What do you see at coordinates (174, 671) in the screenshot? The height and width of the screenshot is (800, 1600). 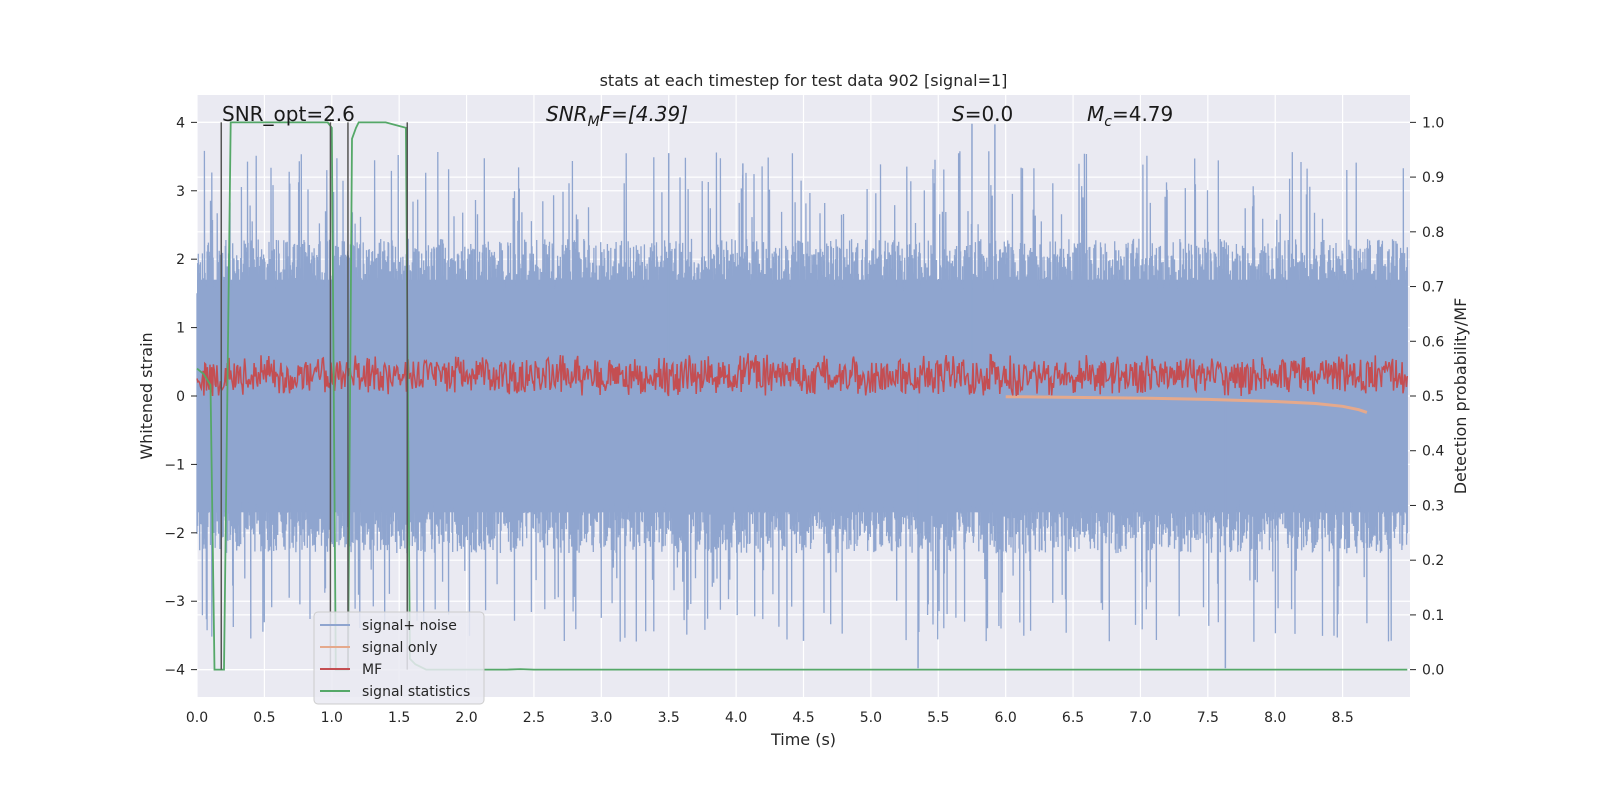 I see `y-tick-label: −4` at bounding box center [174, 671].